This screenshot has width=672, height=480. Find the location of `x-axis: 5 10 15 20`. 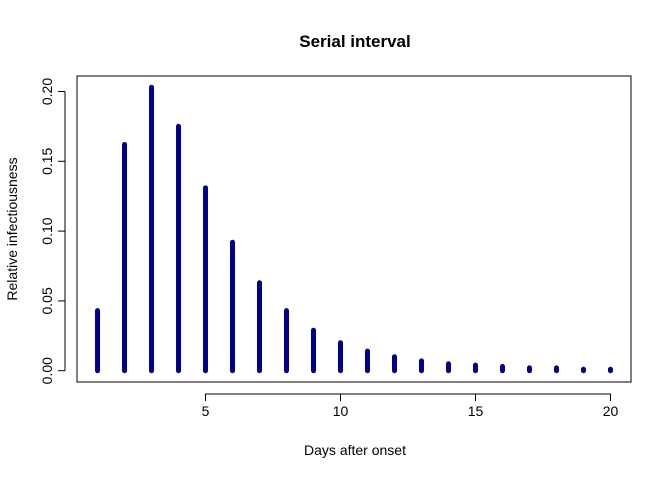

x-axis: 5 10 15 20 is located at coordinates (410, 406).